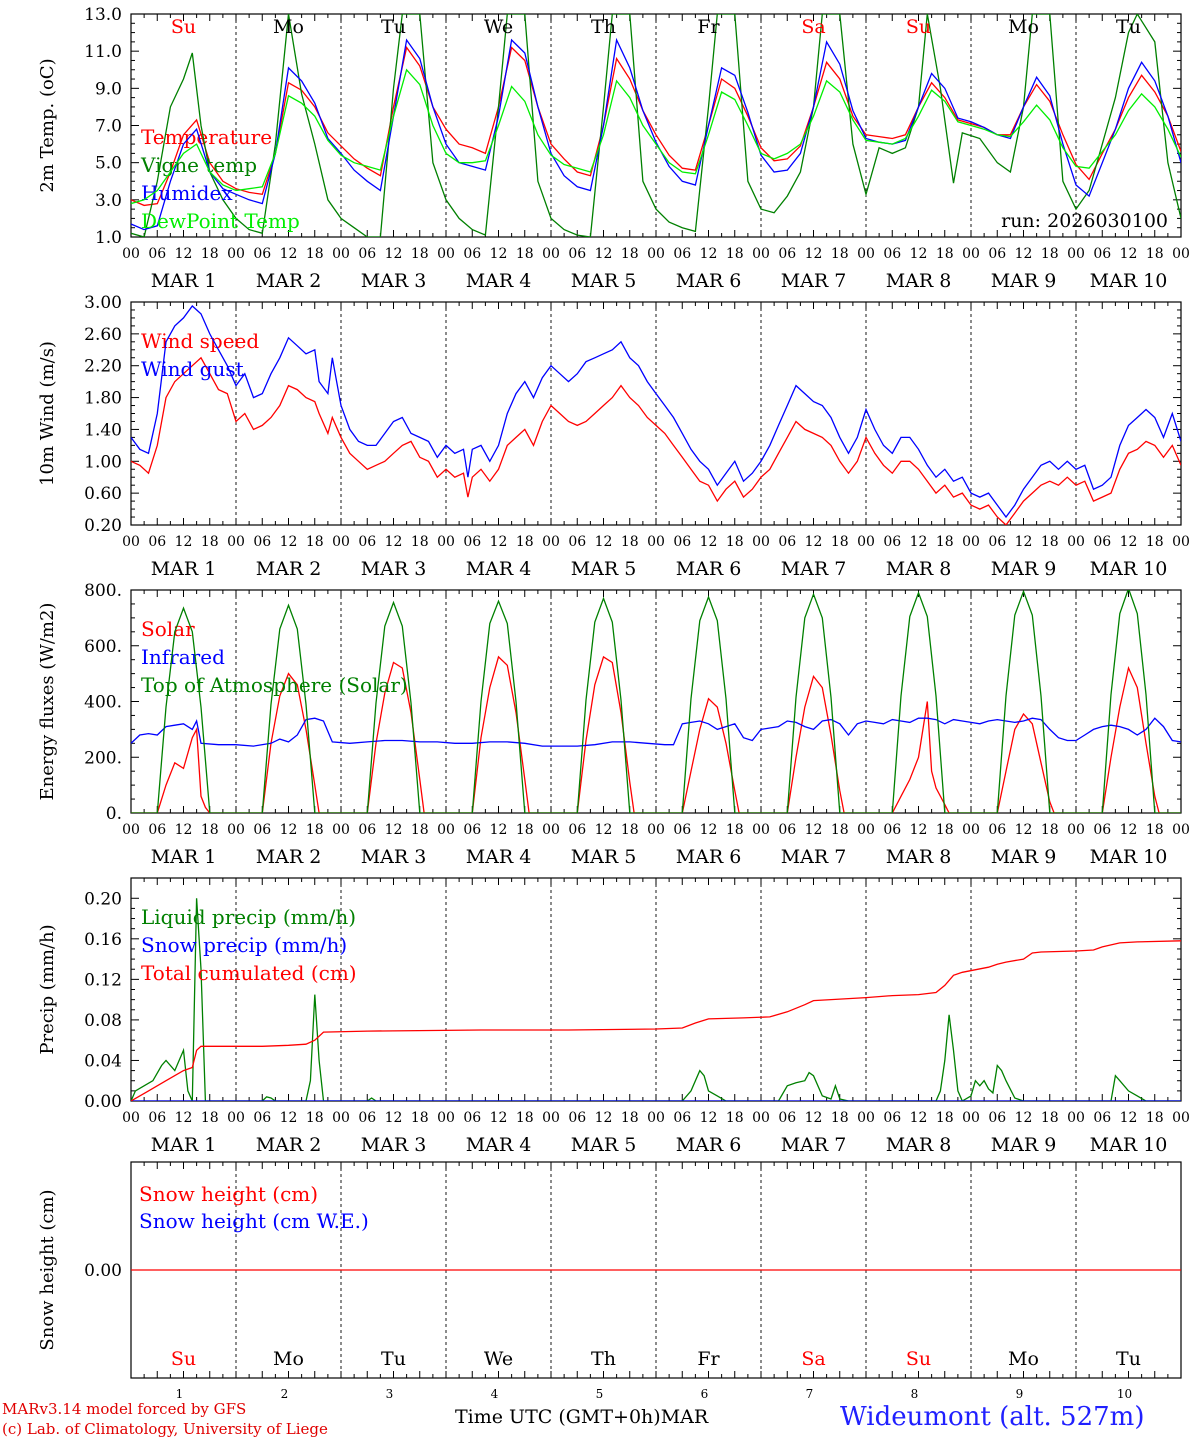  What do you see at coordinates (192, 369) in the screenshot?
I see `legend-entry: Wind gust` at bounding box center [192, 369].